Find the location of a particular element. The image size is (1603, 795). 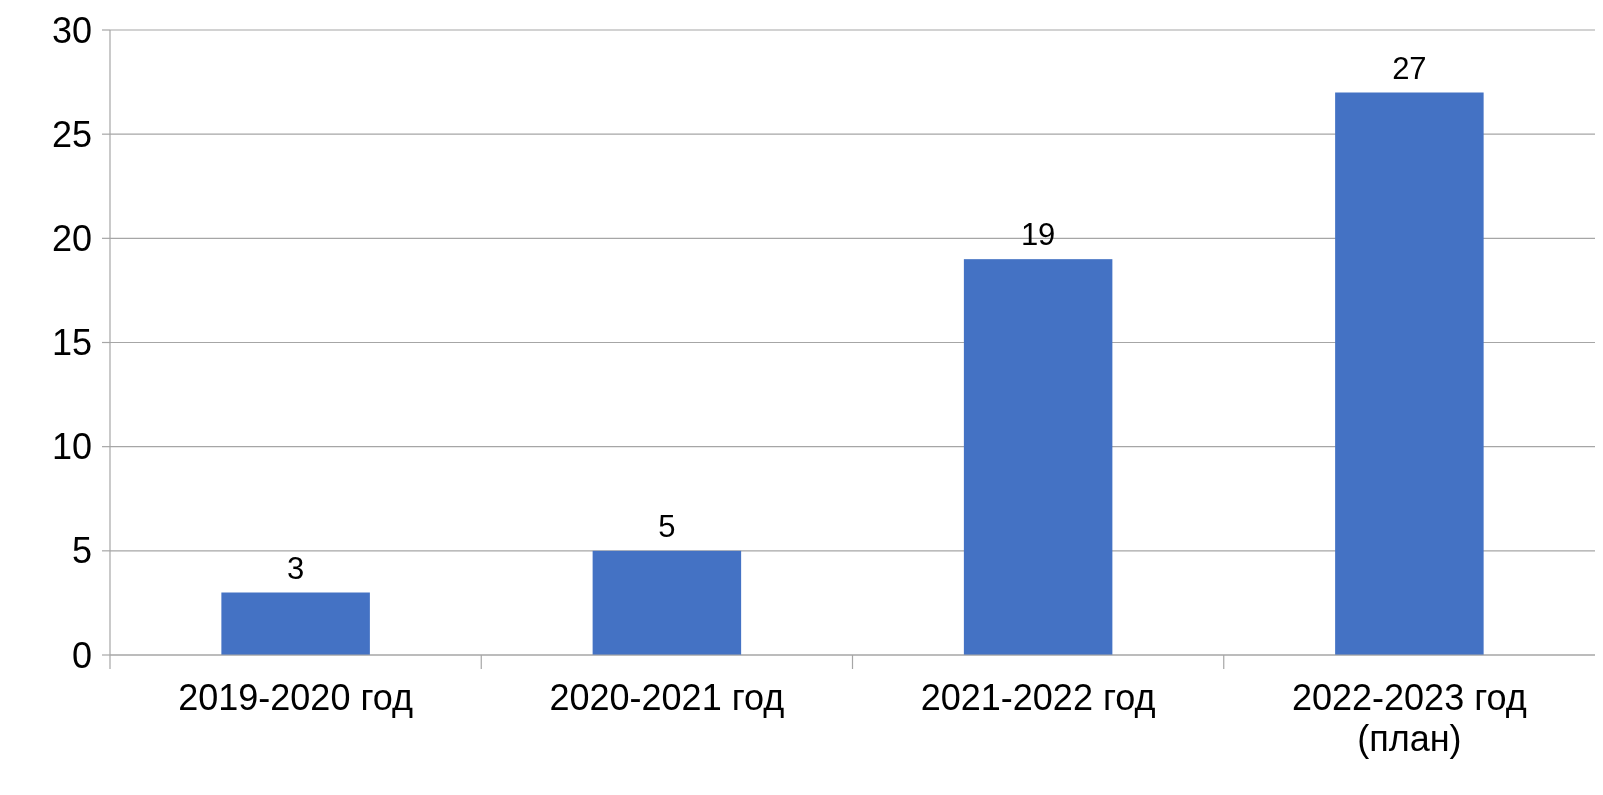

y-tick-label: 30 is located at coordinates (71, 30).